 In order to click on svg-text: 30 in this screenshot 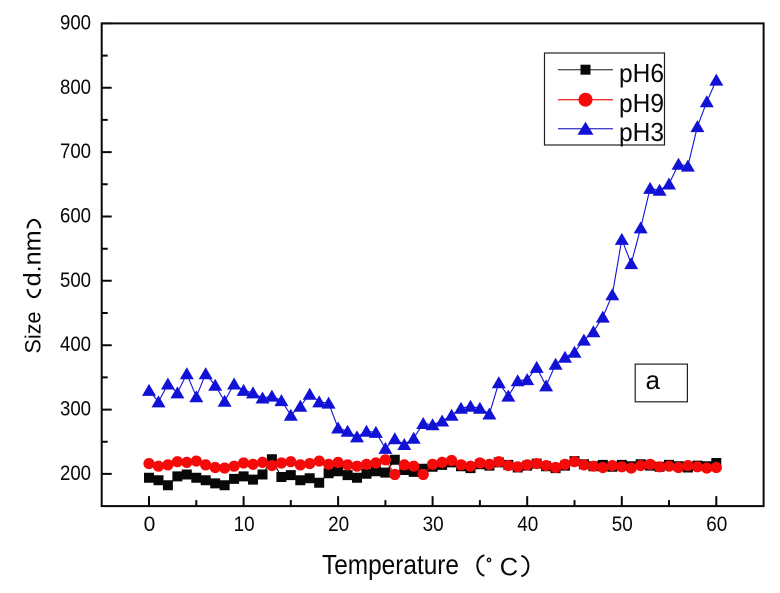, I will do `click(433, 524)`.